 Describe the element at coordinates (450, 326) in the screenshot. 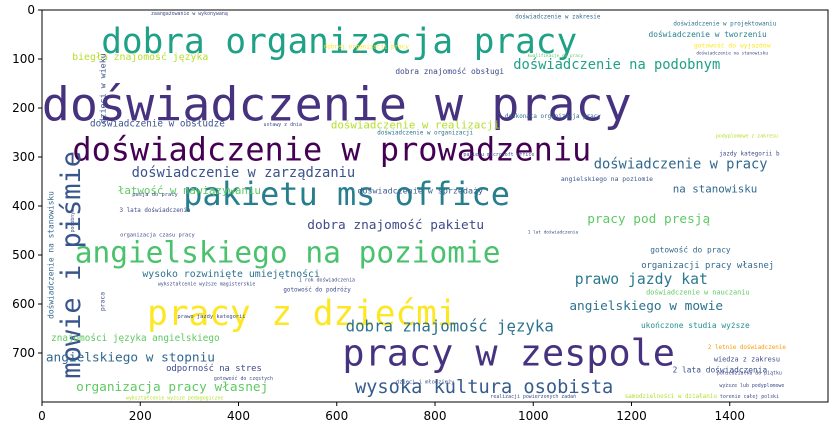

I see `word-9: dobra znajomość języka` at that location.